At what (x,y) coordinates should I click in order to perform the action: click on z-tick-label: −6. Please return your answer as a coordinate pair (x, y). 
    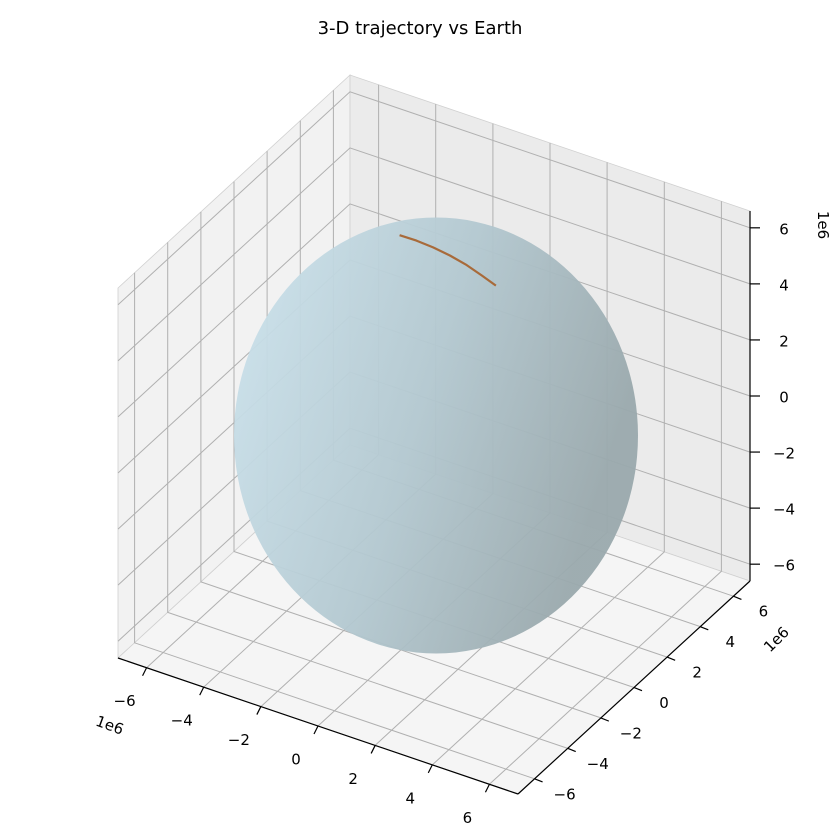
    Looking at the image, I should click on (784, 566).